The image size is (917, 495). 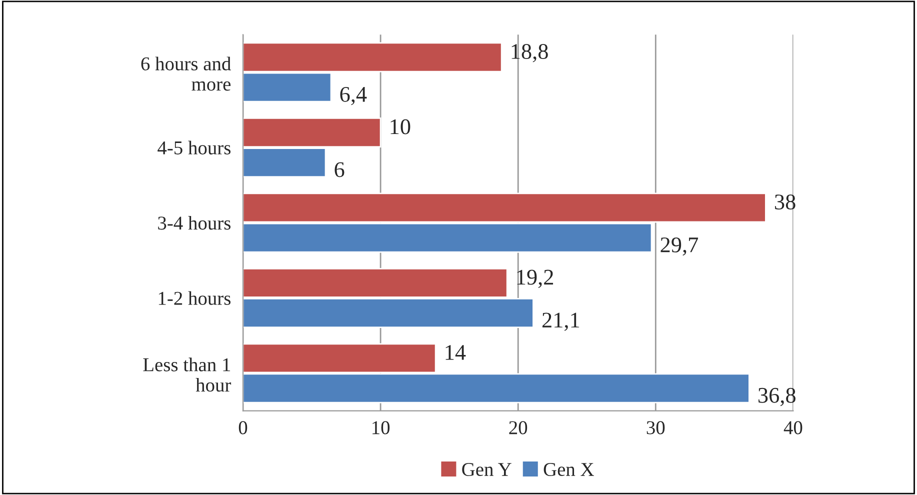 I want to click on x-tick-label: 20, so click(x=518, y=427).